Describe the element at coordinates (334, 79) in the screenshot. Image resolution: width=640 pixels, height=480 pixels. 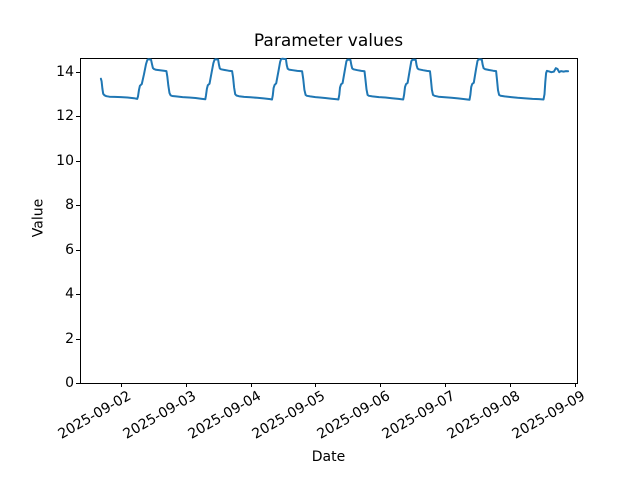
I see `data-series-line` at that location.